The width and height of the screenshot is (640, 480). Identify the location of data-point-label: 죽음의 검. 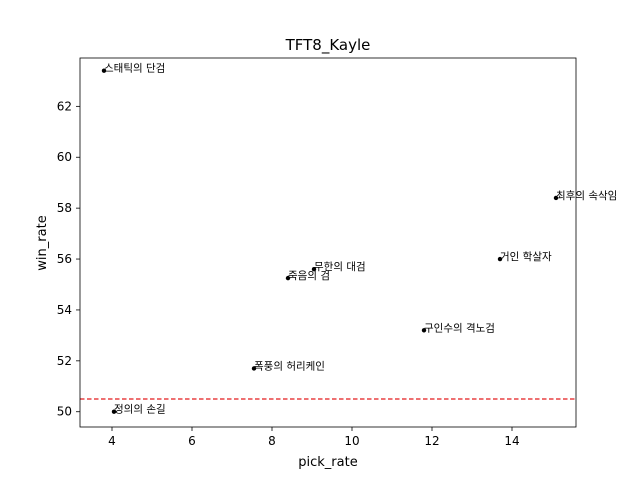
(309, 276).